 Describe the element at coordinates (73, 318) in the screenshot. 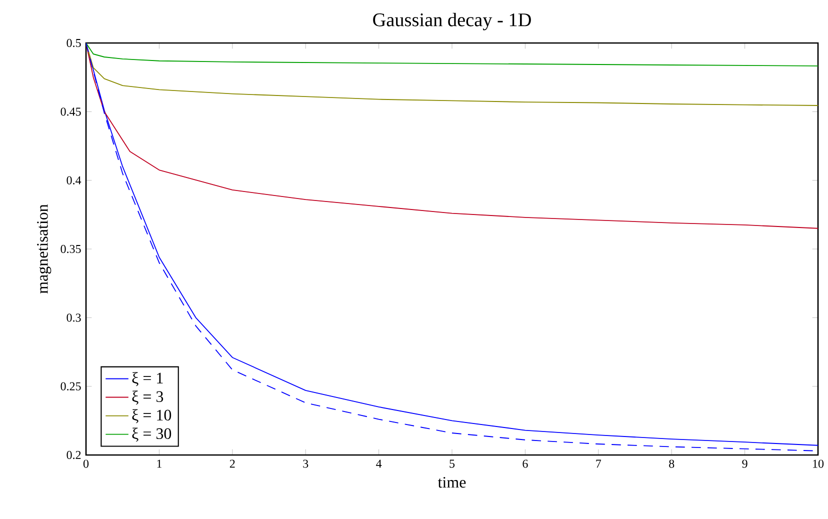

I see `y-tick-label: 0.3` at that location.